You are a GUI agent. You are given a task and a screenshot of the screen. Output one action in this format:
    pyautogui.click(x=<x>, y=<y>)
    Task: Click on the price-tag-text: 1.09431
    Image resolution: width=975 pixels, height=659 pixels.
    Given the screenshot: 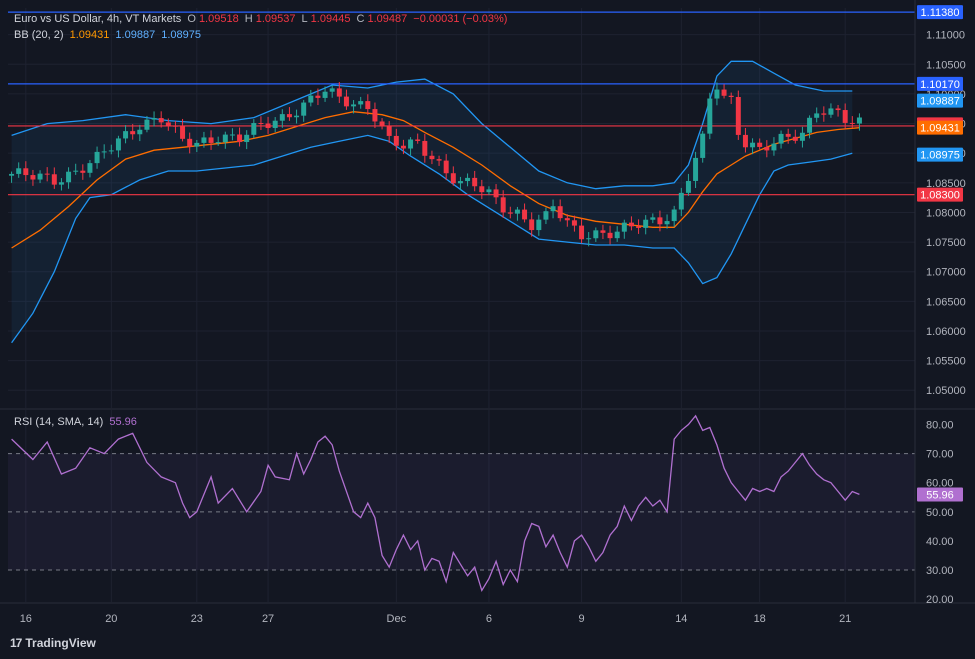 What is the action you would take?
    pyautogui.click(x=940, y=129)
    